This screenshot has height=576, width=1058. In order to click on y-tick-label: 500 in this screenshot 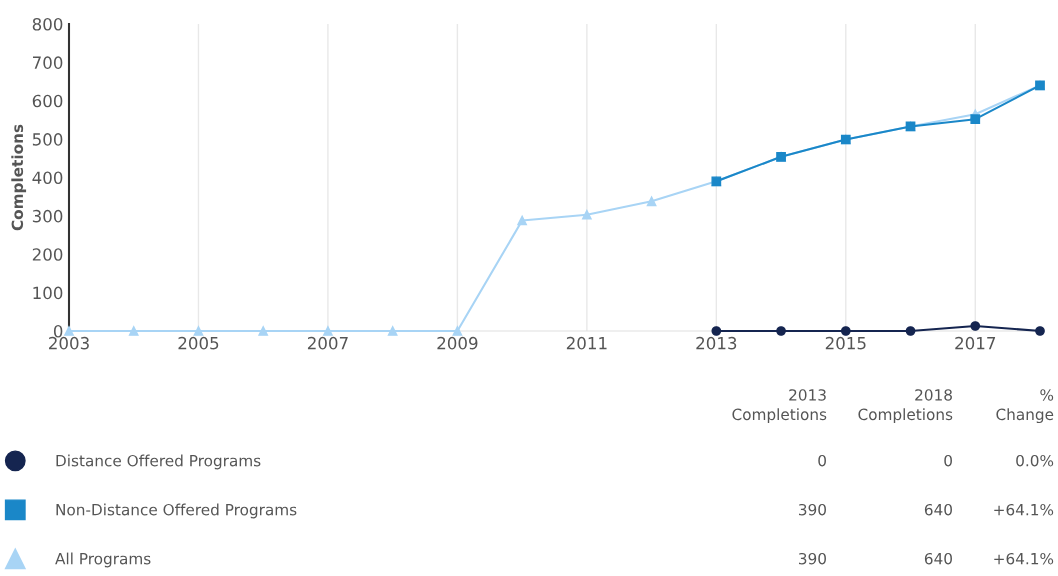, I will do `click(47, 139)`.